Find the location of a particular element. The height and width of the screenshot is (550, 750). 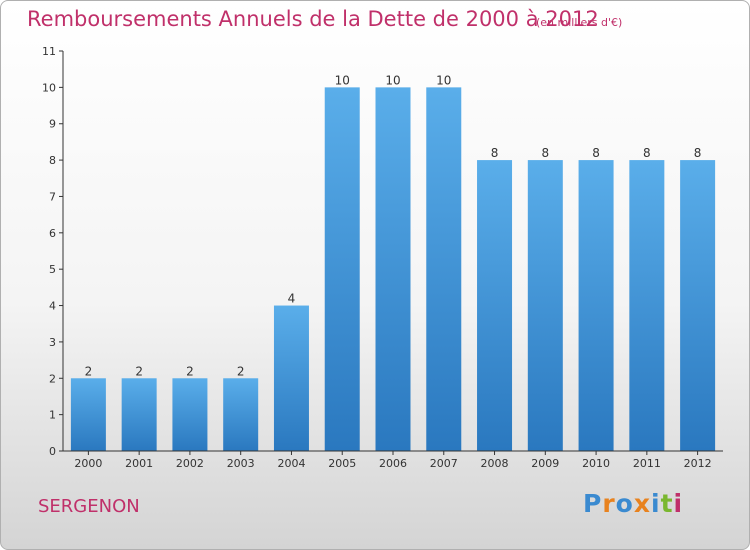

x-tick-label: 2007 is located at coordinates (444, 463).